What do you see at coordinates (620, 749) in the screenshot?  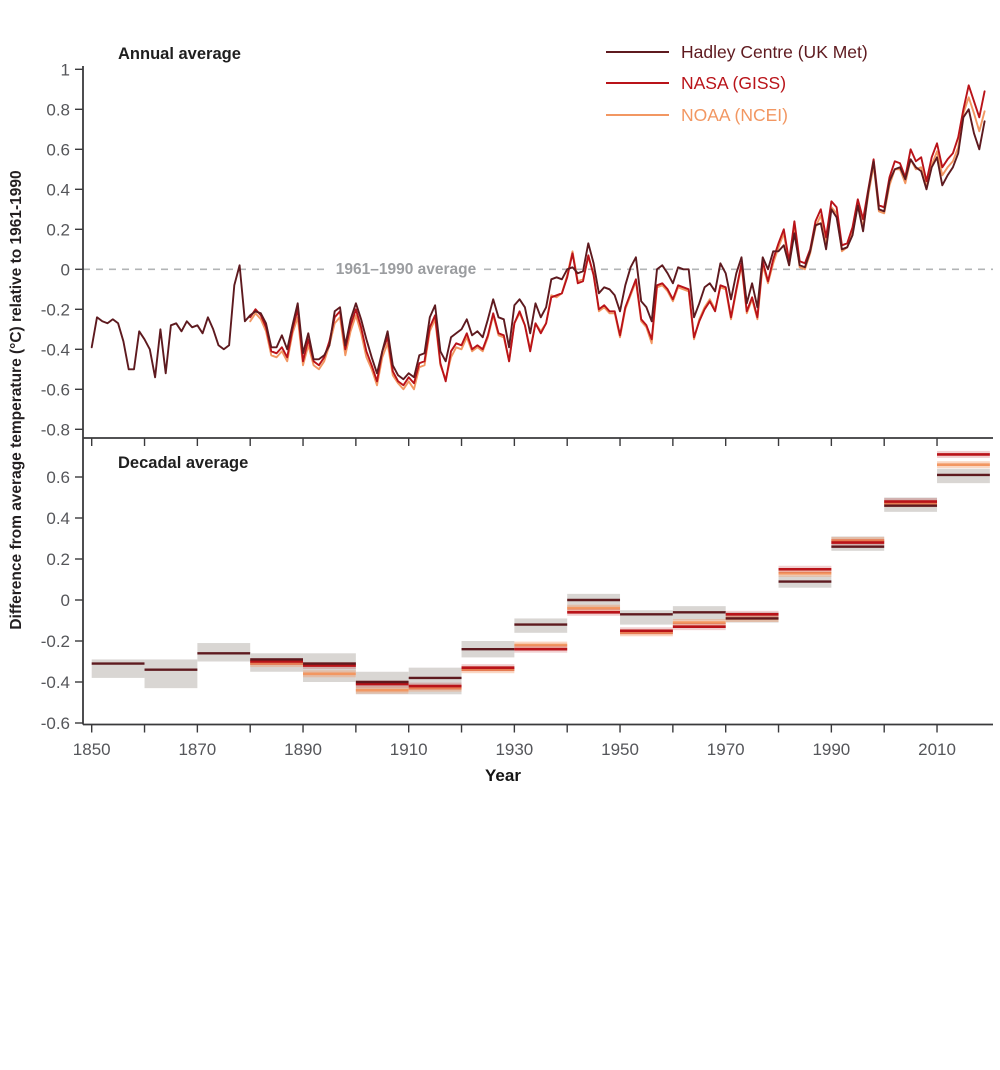 I see `xtick-label: 1950` at bounding box center [620, 749].